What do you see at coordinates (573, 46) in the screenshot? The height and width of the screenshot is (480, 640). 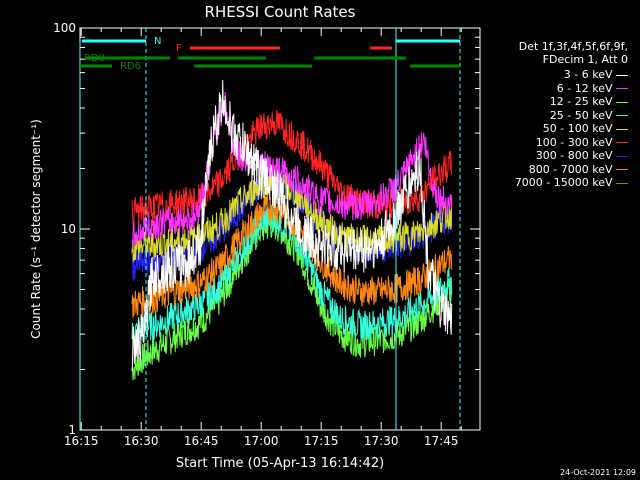 I see `legend-header-line-1: Det 1f,3f,4f,5f,6f,9f,` at bounding box center [573, 46].